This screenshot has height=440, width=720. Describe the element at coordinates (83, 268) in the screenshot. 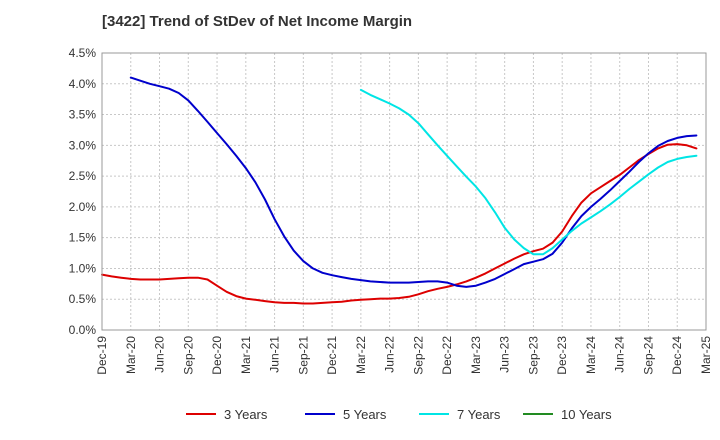

I see `y-tick-label: 1.0%` at that location.